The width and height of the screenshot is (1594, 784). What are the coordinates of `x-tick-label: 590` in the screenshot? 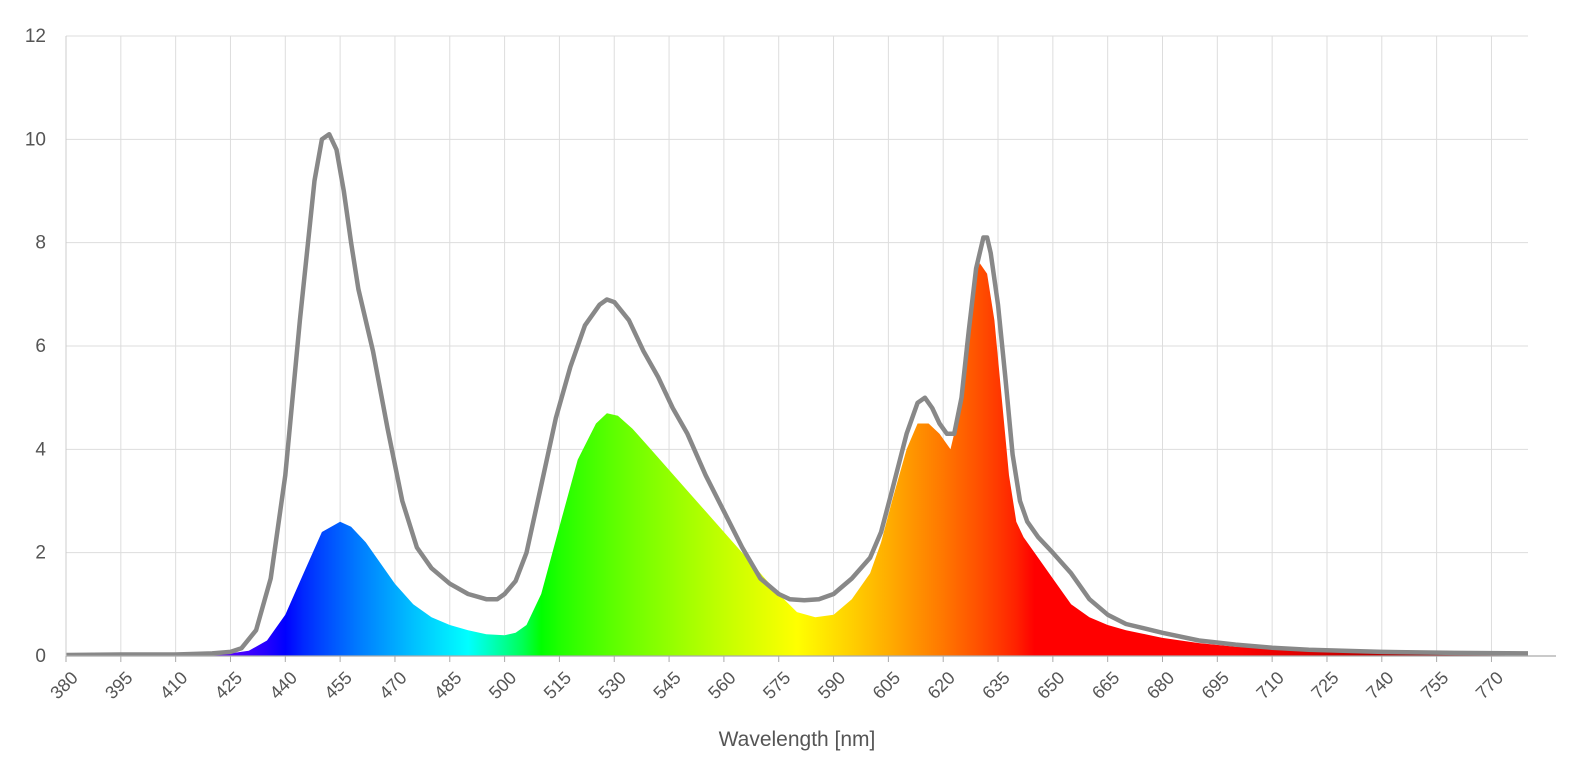 It's located at (831, 685).